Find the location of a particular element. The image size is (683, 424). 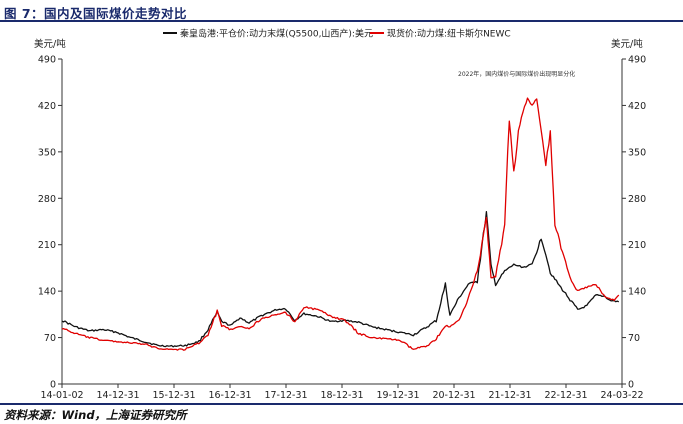

legend-label: 现货价:动力煤:纽卡斯尔NEWC is located at coordinates (449, 34).